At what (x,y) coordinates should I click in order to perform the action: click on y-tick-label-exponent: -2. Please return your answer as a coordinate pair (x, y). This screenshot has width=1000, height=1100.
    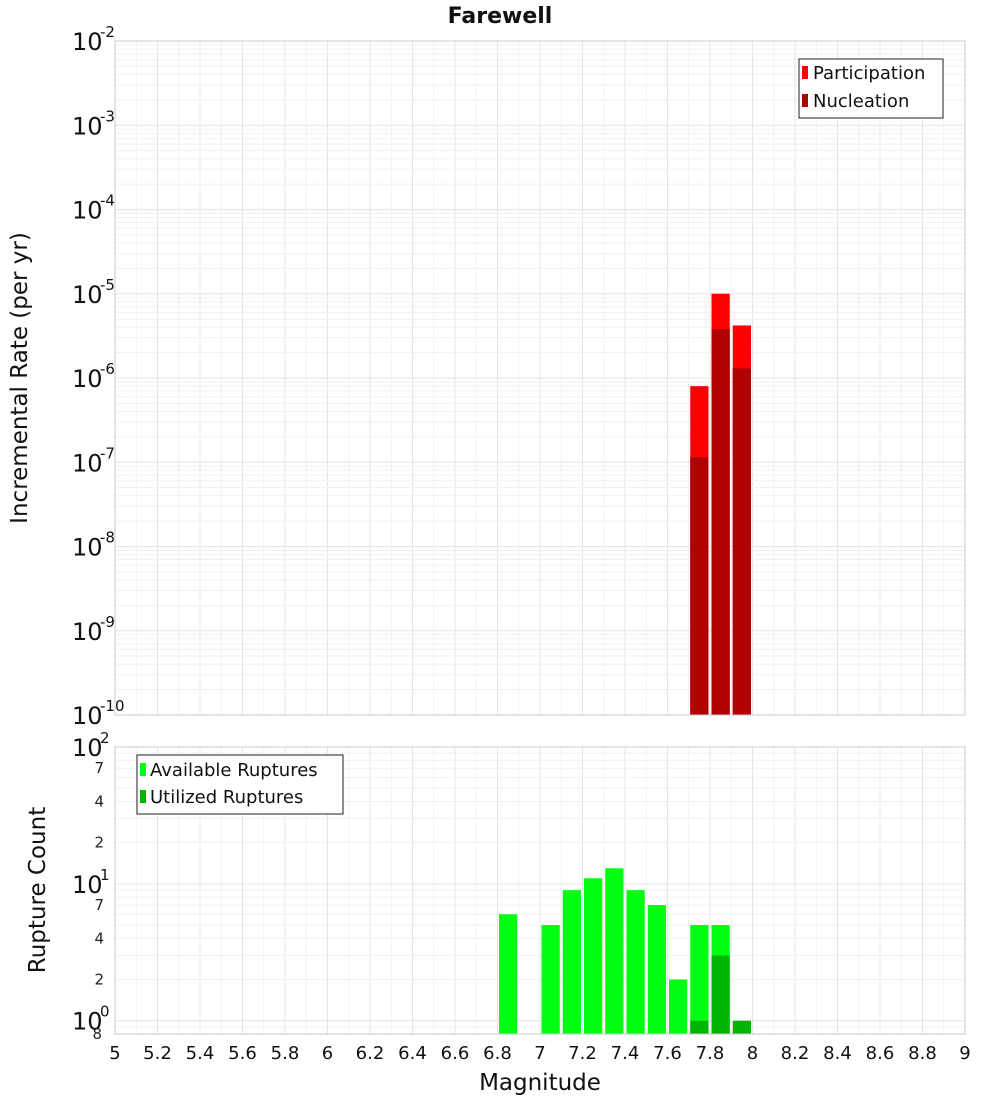
    Looking at the image, I should click on (107, 32).